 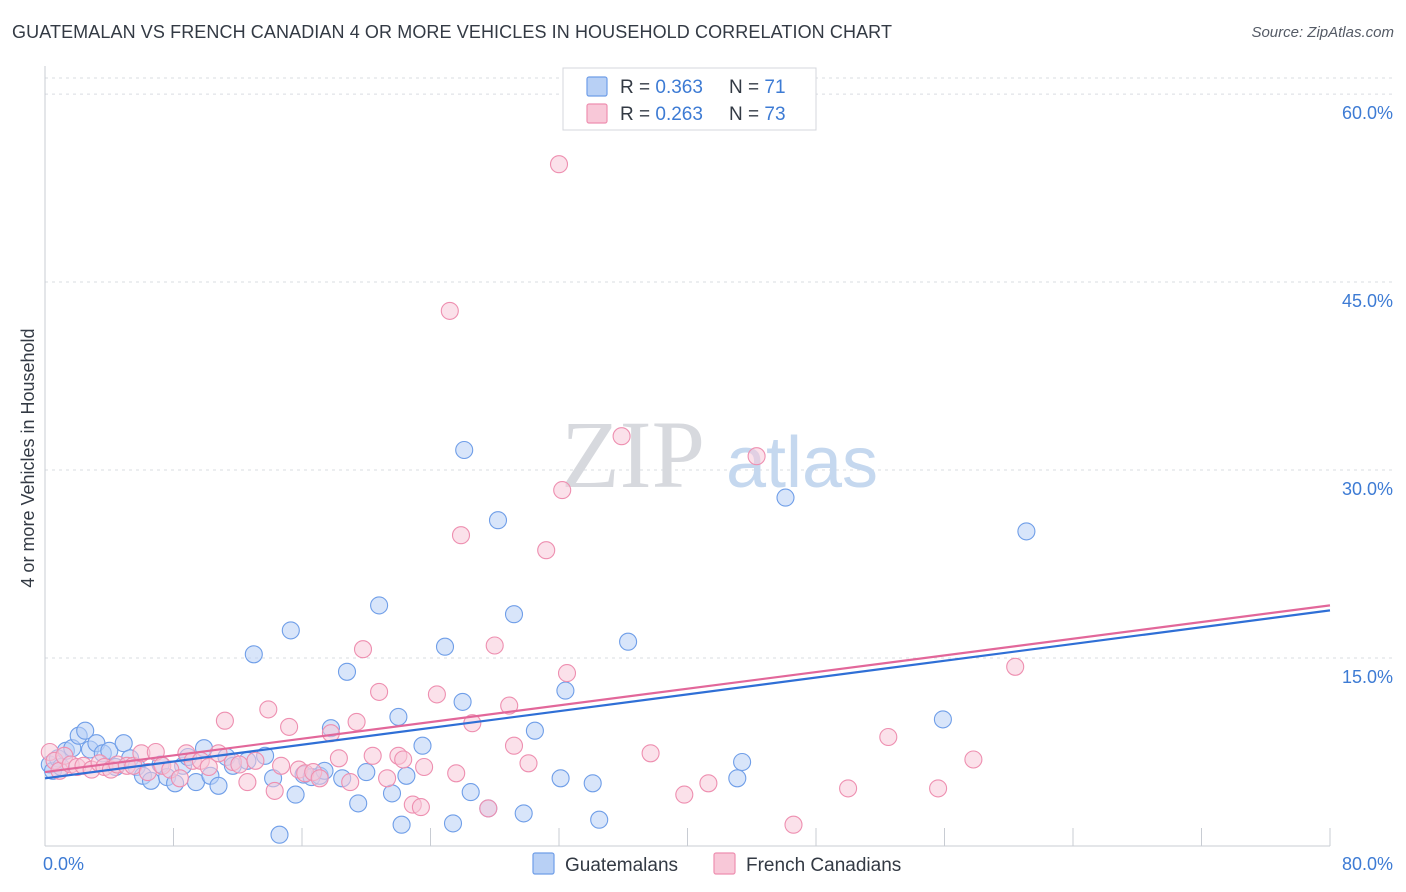 What do you see at coordinates (689, 99) in the screenshot?
I see `stats-legend: R = 0.363 N = 71 R = 0.263 N = 73` at bounding box center [689, 99].